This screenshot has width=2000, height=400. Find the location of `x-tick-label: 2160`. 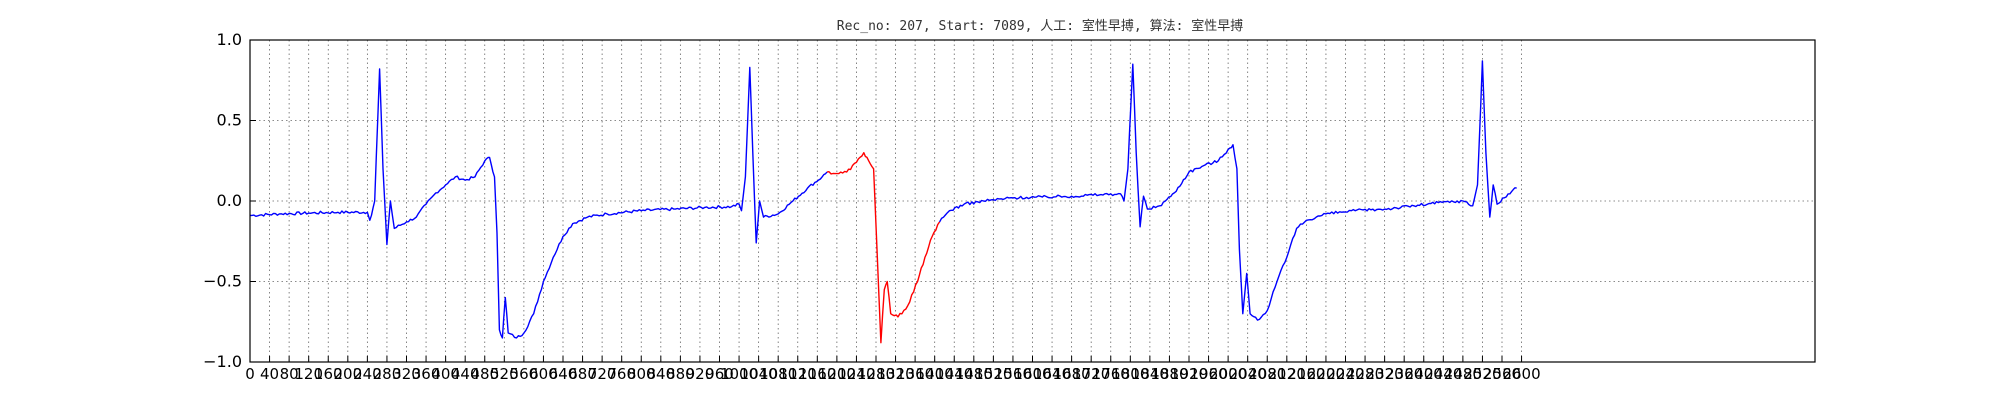

x-tick-label: 2160 is located at coordinates (1306, 374).